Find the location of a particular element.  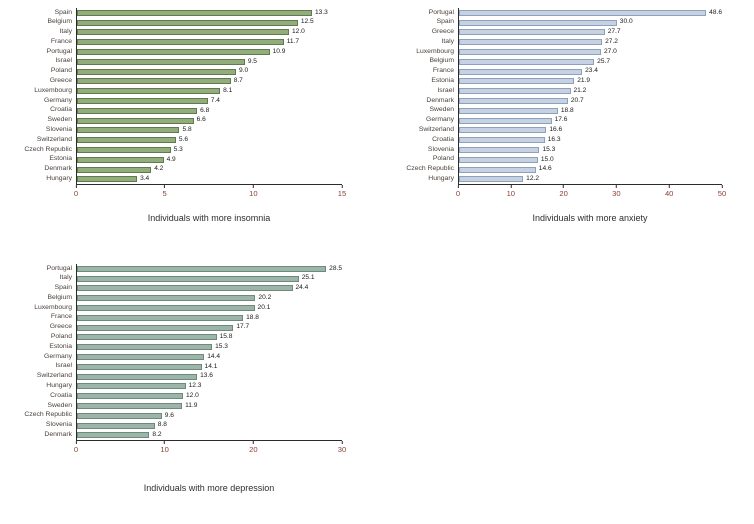

value-label: 24.4 is located at coordinates (302, 288).